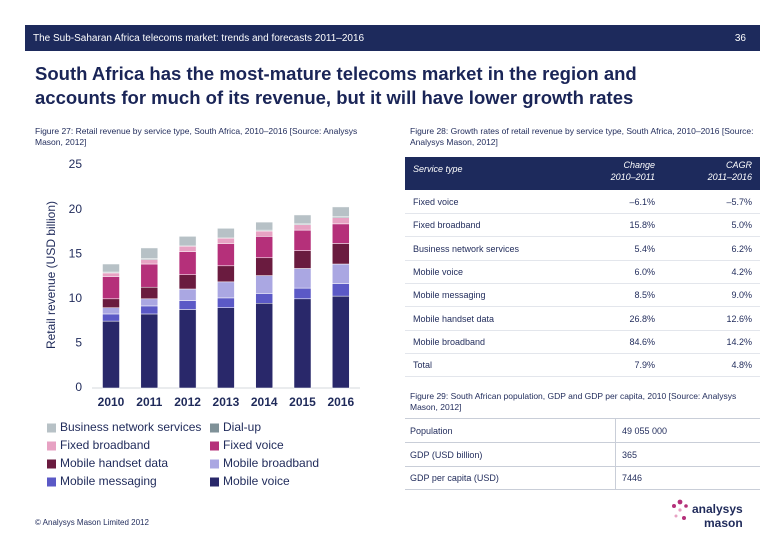 The height and width of the screenshot is (540, 780). Describe the element at coordinates (645, 431) in the screenshot. I see `table-cell: 49 055 000` at that location.